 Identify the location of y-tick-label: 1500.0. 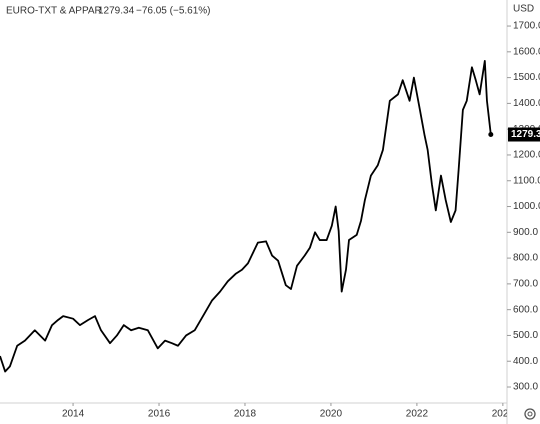
(526, 77).